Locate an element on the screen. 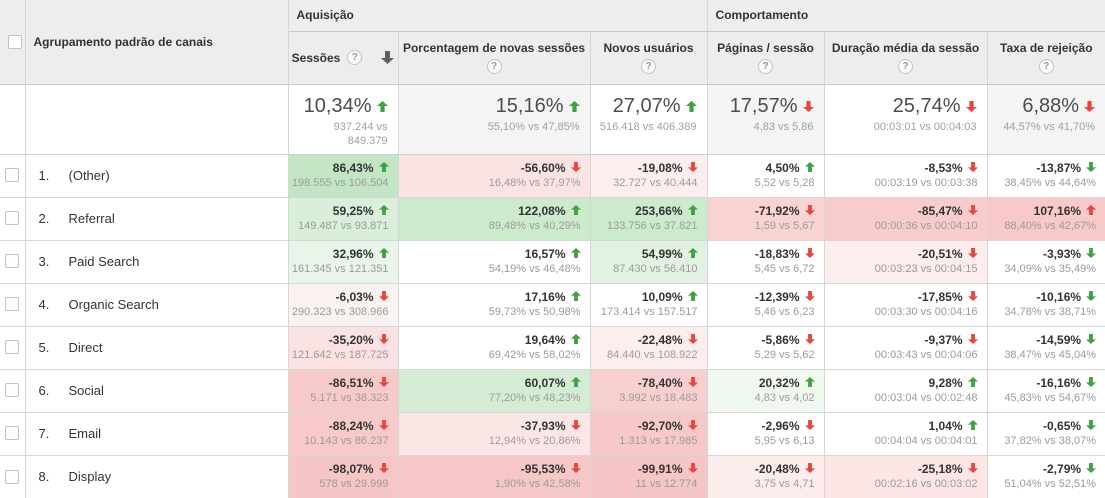  cell-avg-session-duration: 9,28% 00:03:04 vs 00:02:48 is located at coordinates (905, 390).